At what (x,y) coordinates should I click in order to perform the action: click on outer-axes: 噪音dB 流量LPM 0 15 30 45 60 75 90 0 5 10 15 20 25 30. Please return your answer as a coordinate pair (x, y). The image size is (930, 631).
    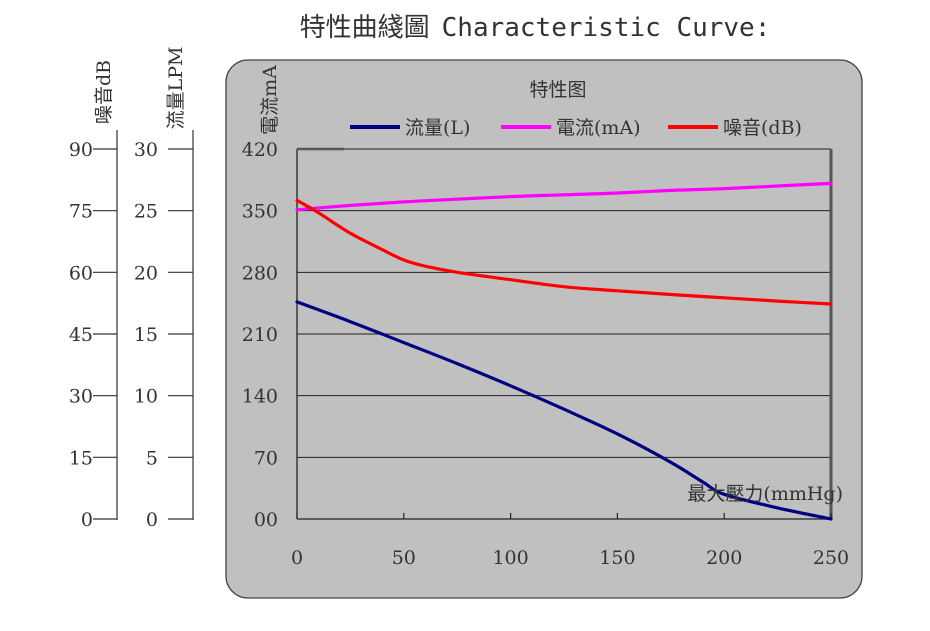
    Looking at the image, I should click on (131, 289).